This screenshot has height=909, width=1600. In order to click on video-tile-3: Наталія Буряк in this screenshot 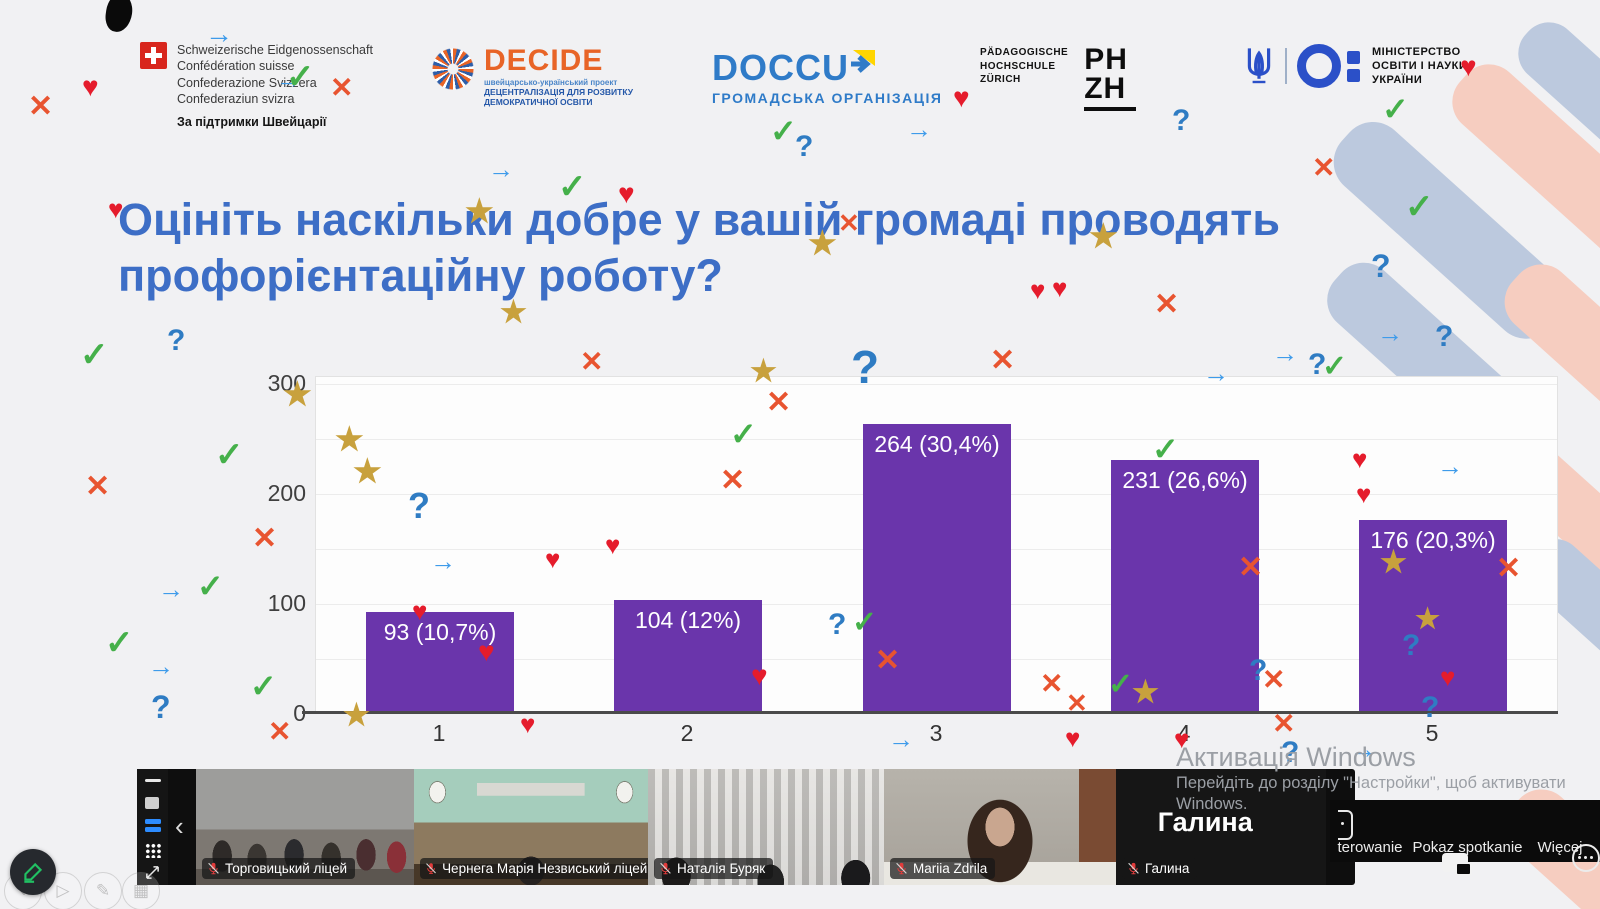, I will do `click(766, 827)`.